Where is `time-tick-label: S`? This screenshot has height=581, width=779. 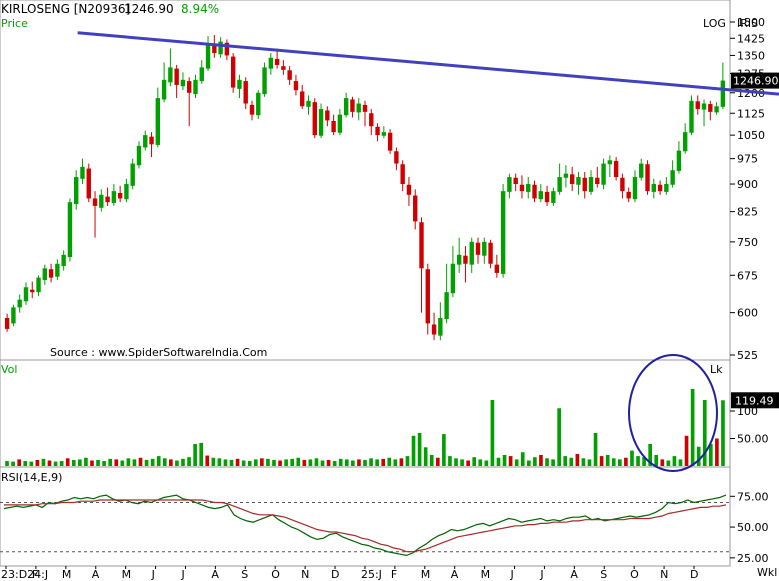
time-tick-label: S is located at coordinates (603, 574).